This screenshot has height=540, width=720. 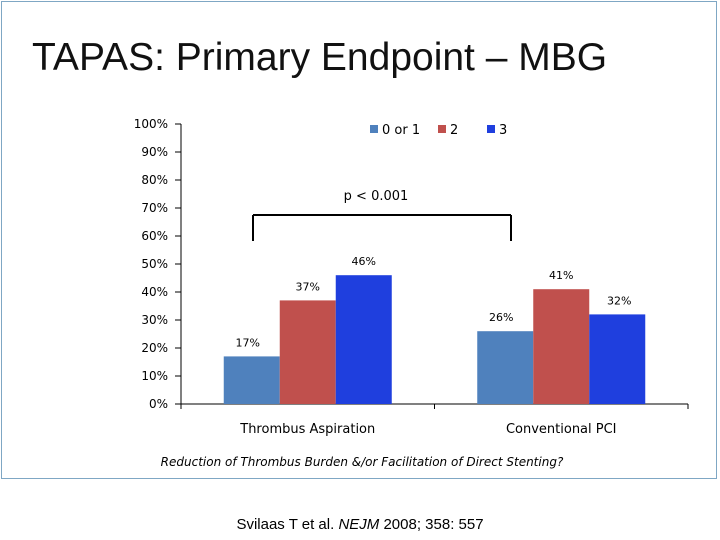 I want to click on data-label: 37%, so click(x=308, y=286).